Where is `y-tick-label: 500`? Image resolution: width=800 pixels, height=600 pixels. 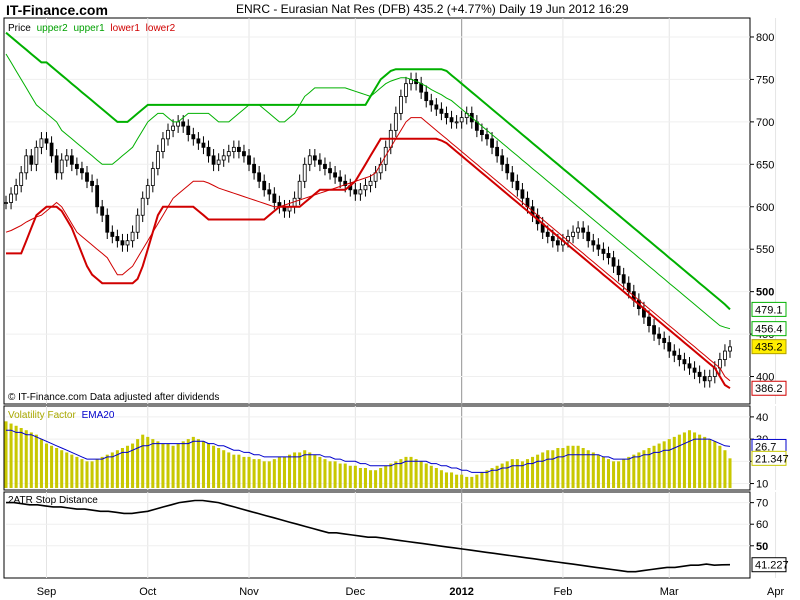
y-tick-label: 500 is located at coordinates (765, 293).